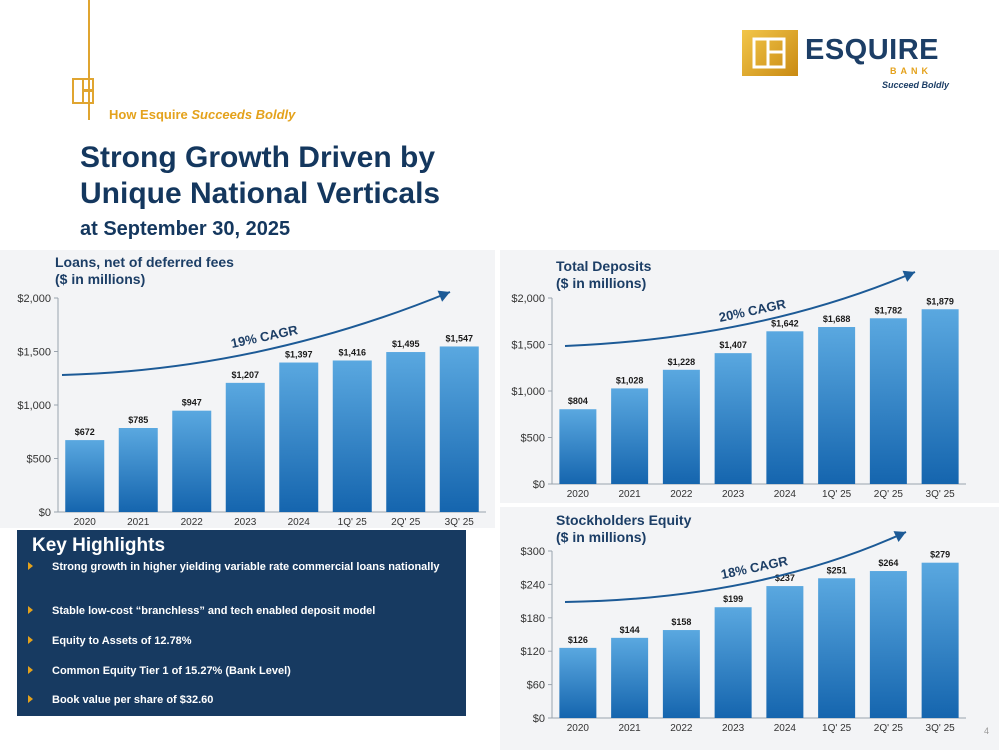 This screenshot has height=750, width=999. I want to click on logo-tagline: Succeed Boldly, so click(916, 85).